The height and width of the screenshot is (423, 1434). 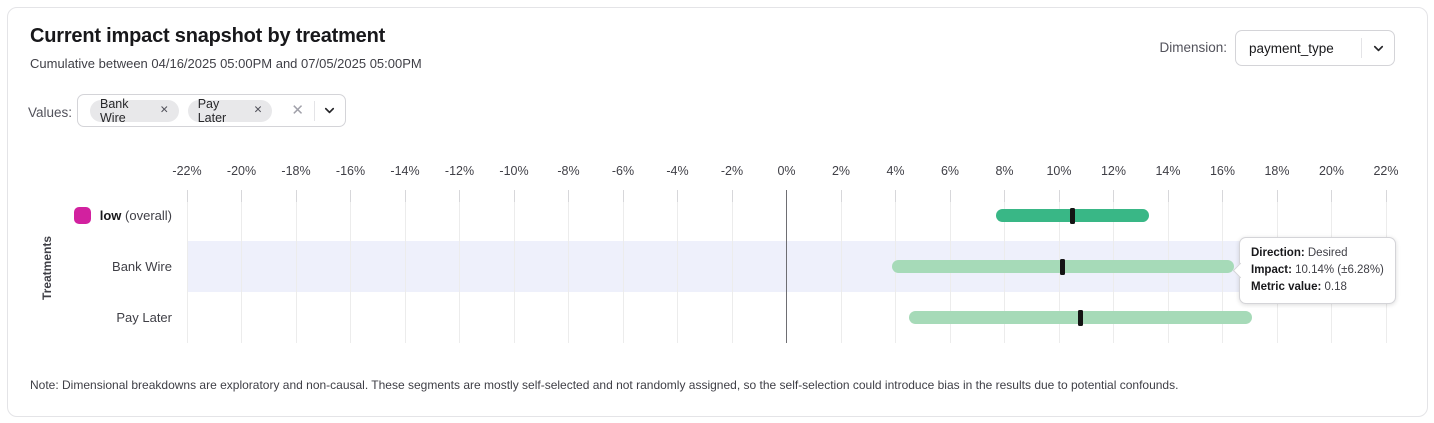 What do you see at coordinates (1291, 48) in the screenshot?
I see `dimension-selected-value: payment_type` at bounding box center [1291, 48].